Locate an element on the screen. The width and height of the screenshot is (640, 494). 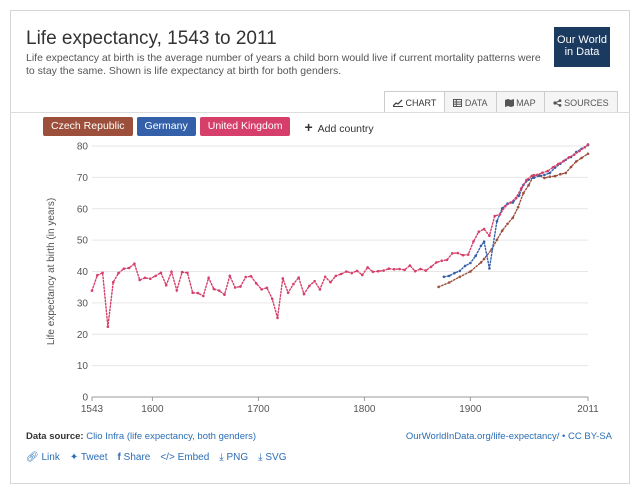
tab-chart-label: CHART is located at coordinates (421, 103).